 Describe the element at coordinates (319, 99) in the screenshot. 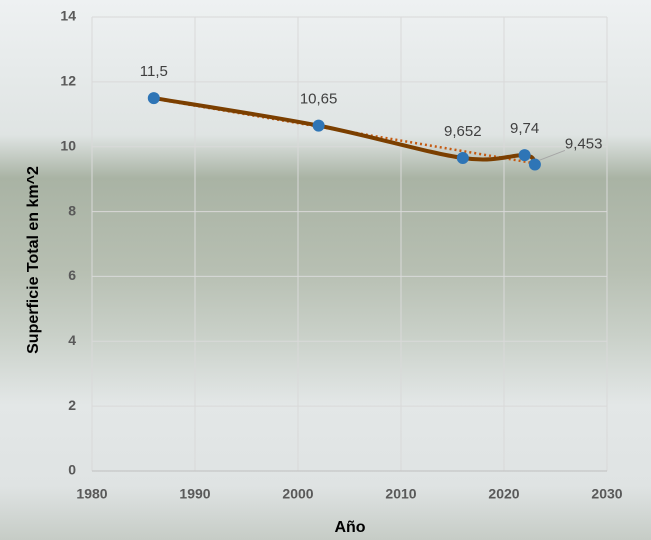

I see `data-label: 10,65` at that location.